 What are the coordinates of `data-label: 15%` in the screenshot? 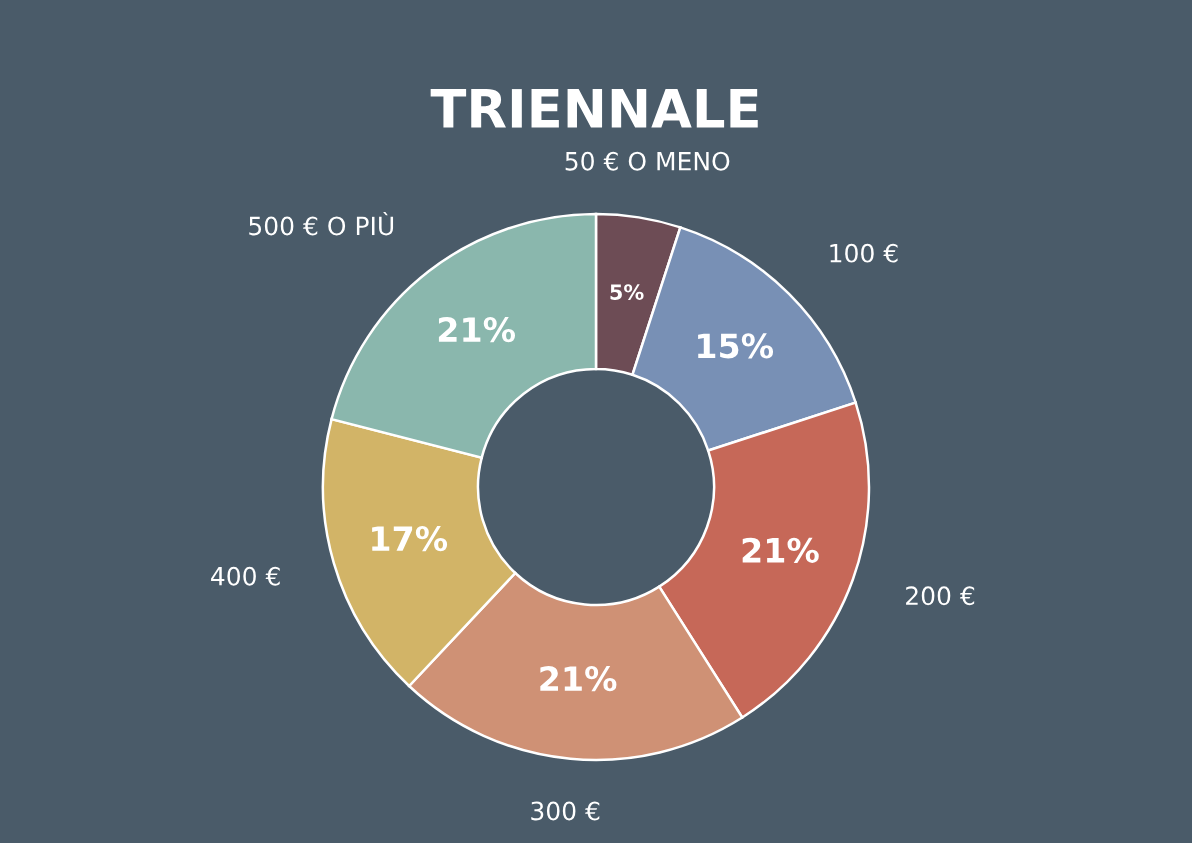 It's located at (736, 346).